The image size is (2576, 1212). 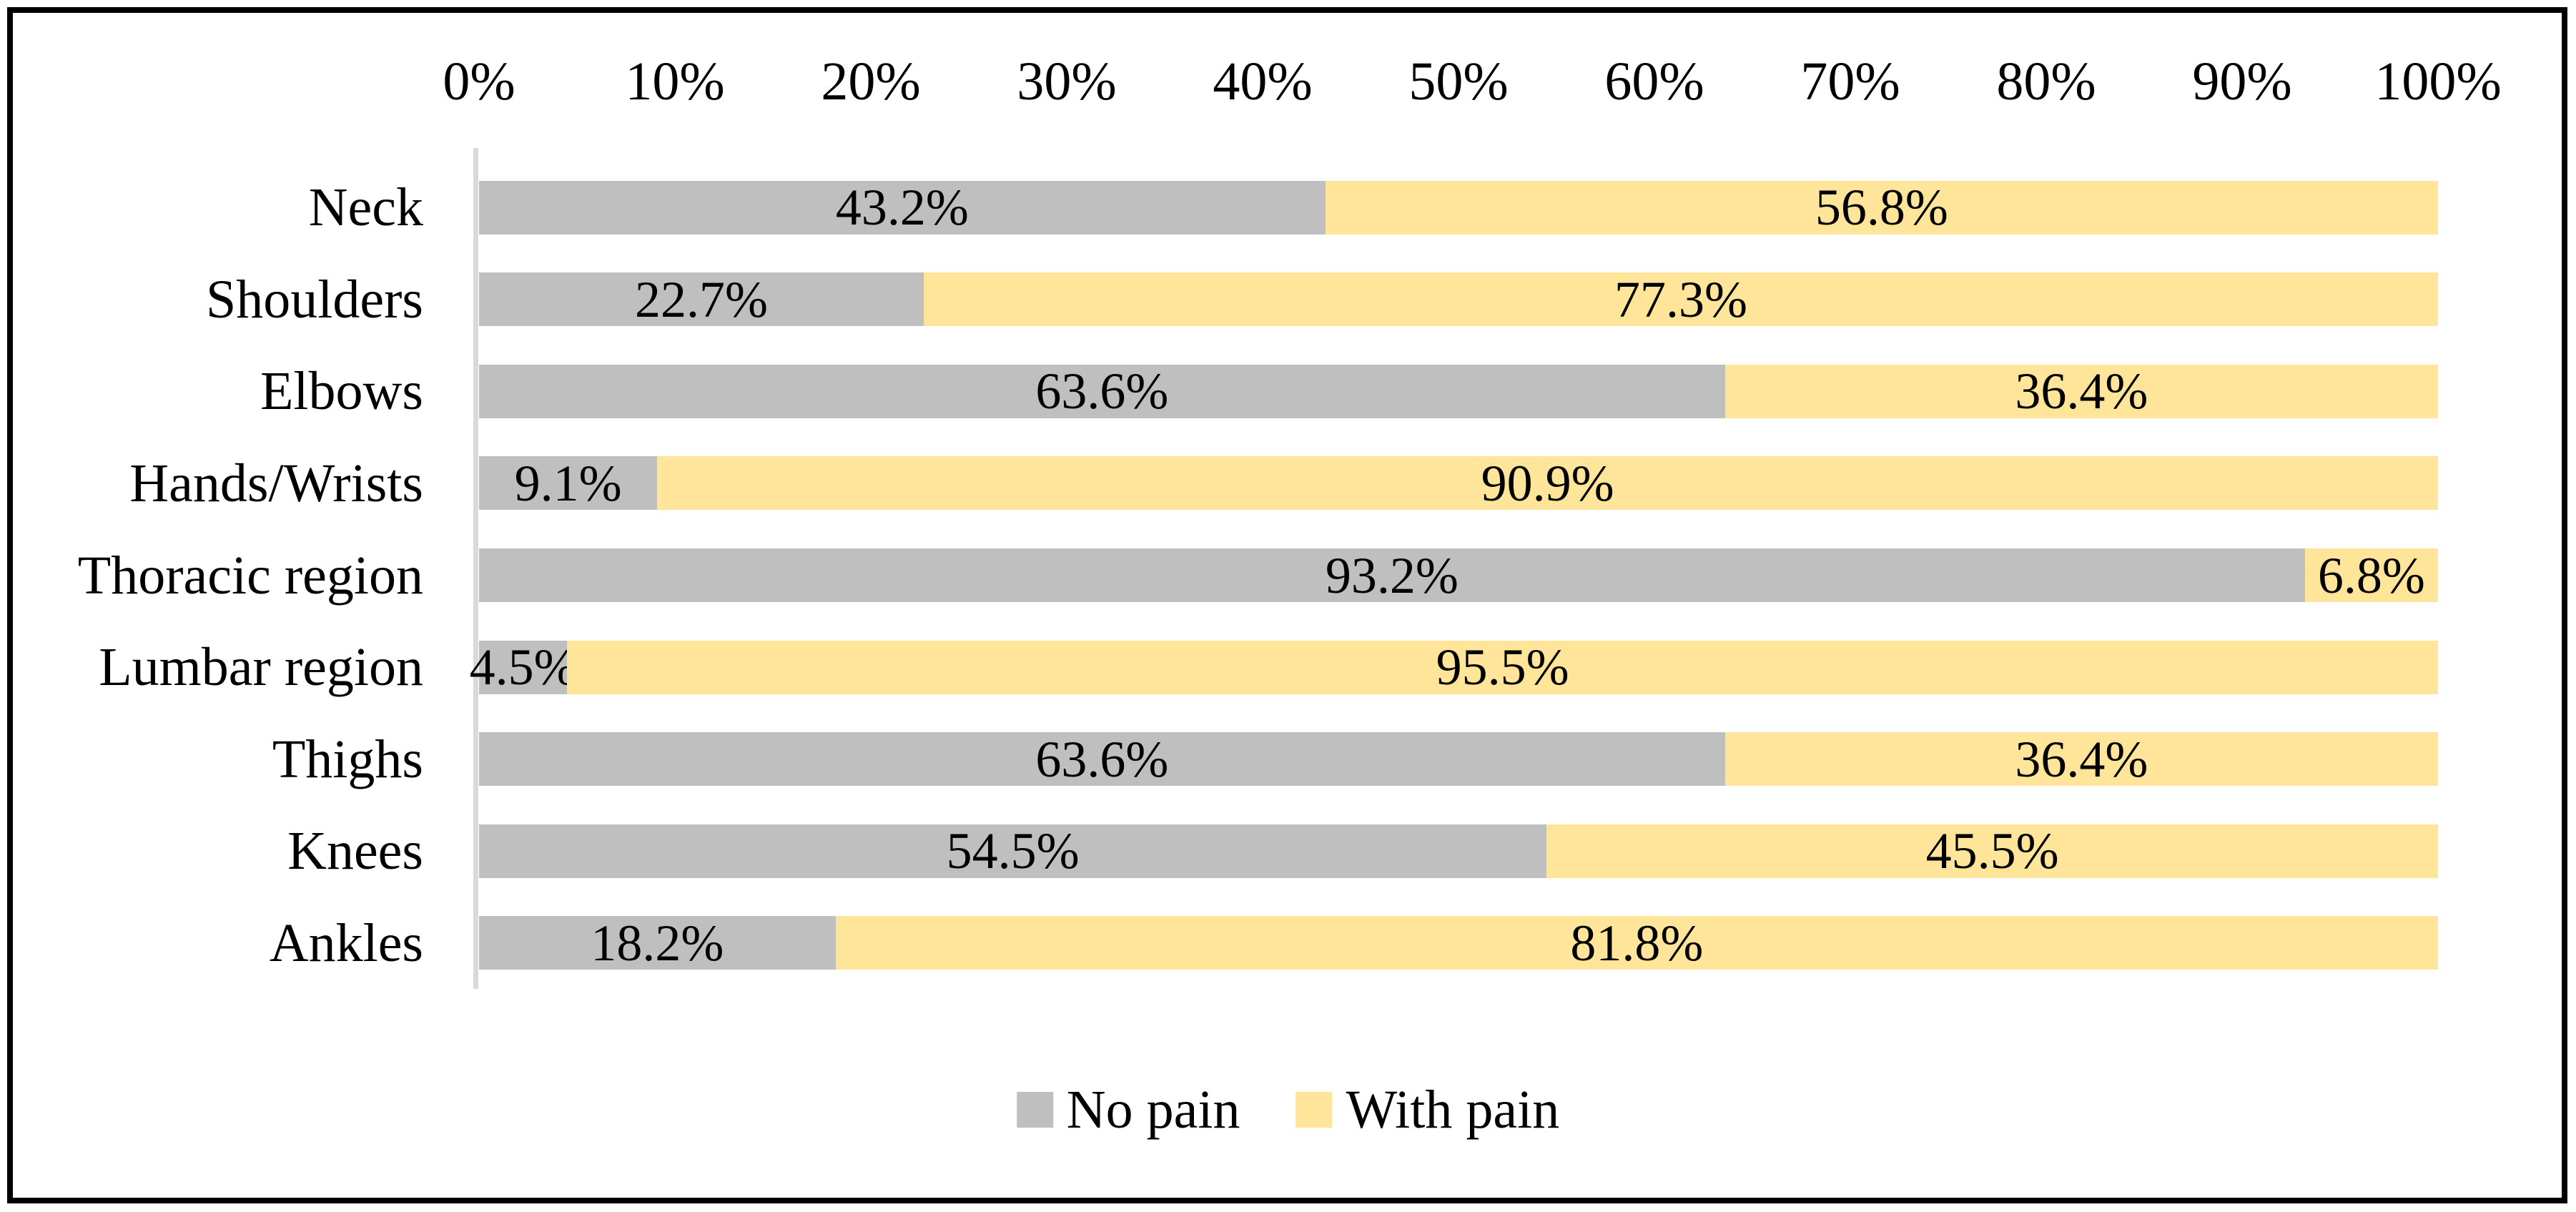 I want to click on chart-row: Knees 54.5% 45.5%, so click(x=1219, y=851).